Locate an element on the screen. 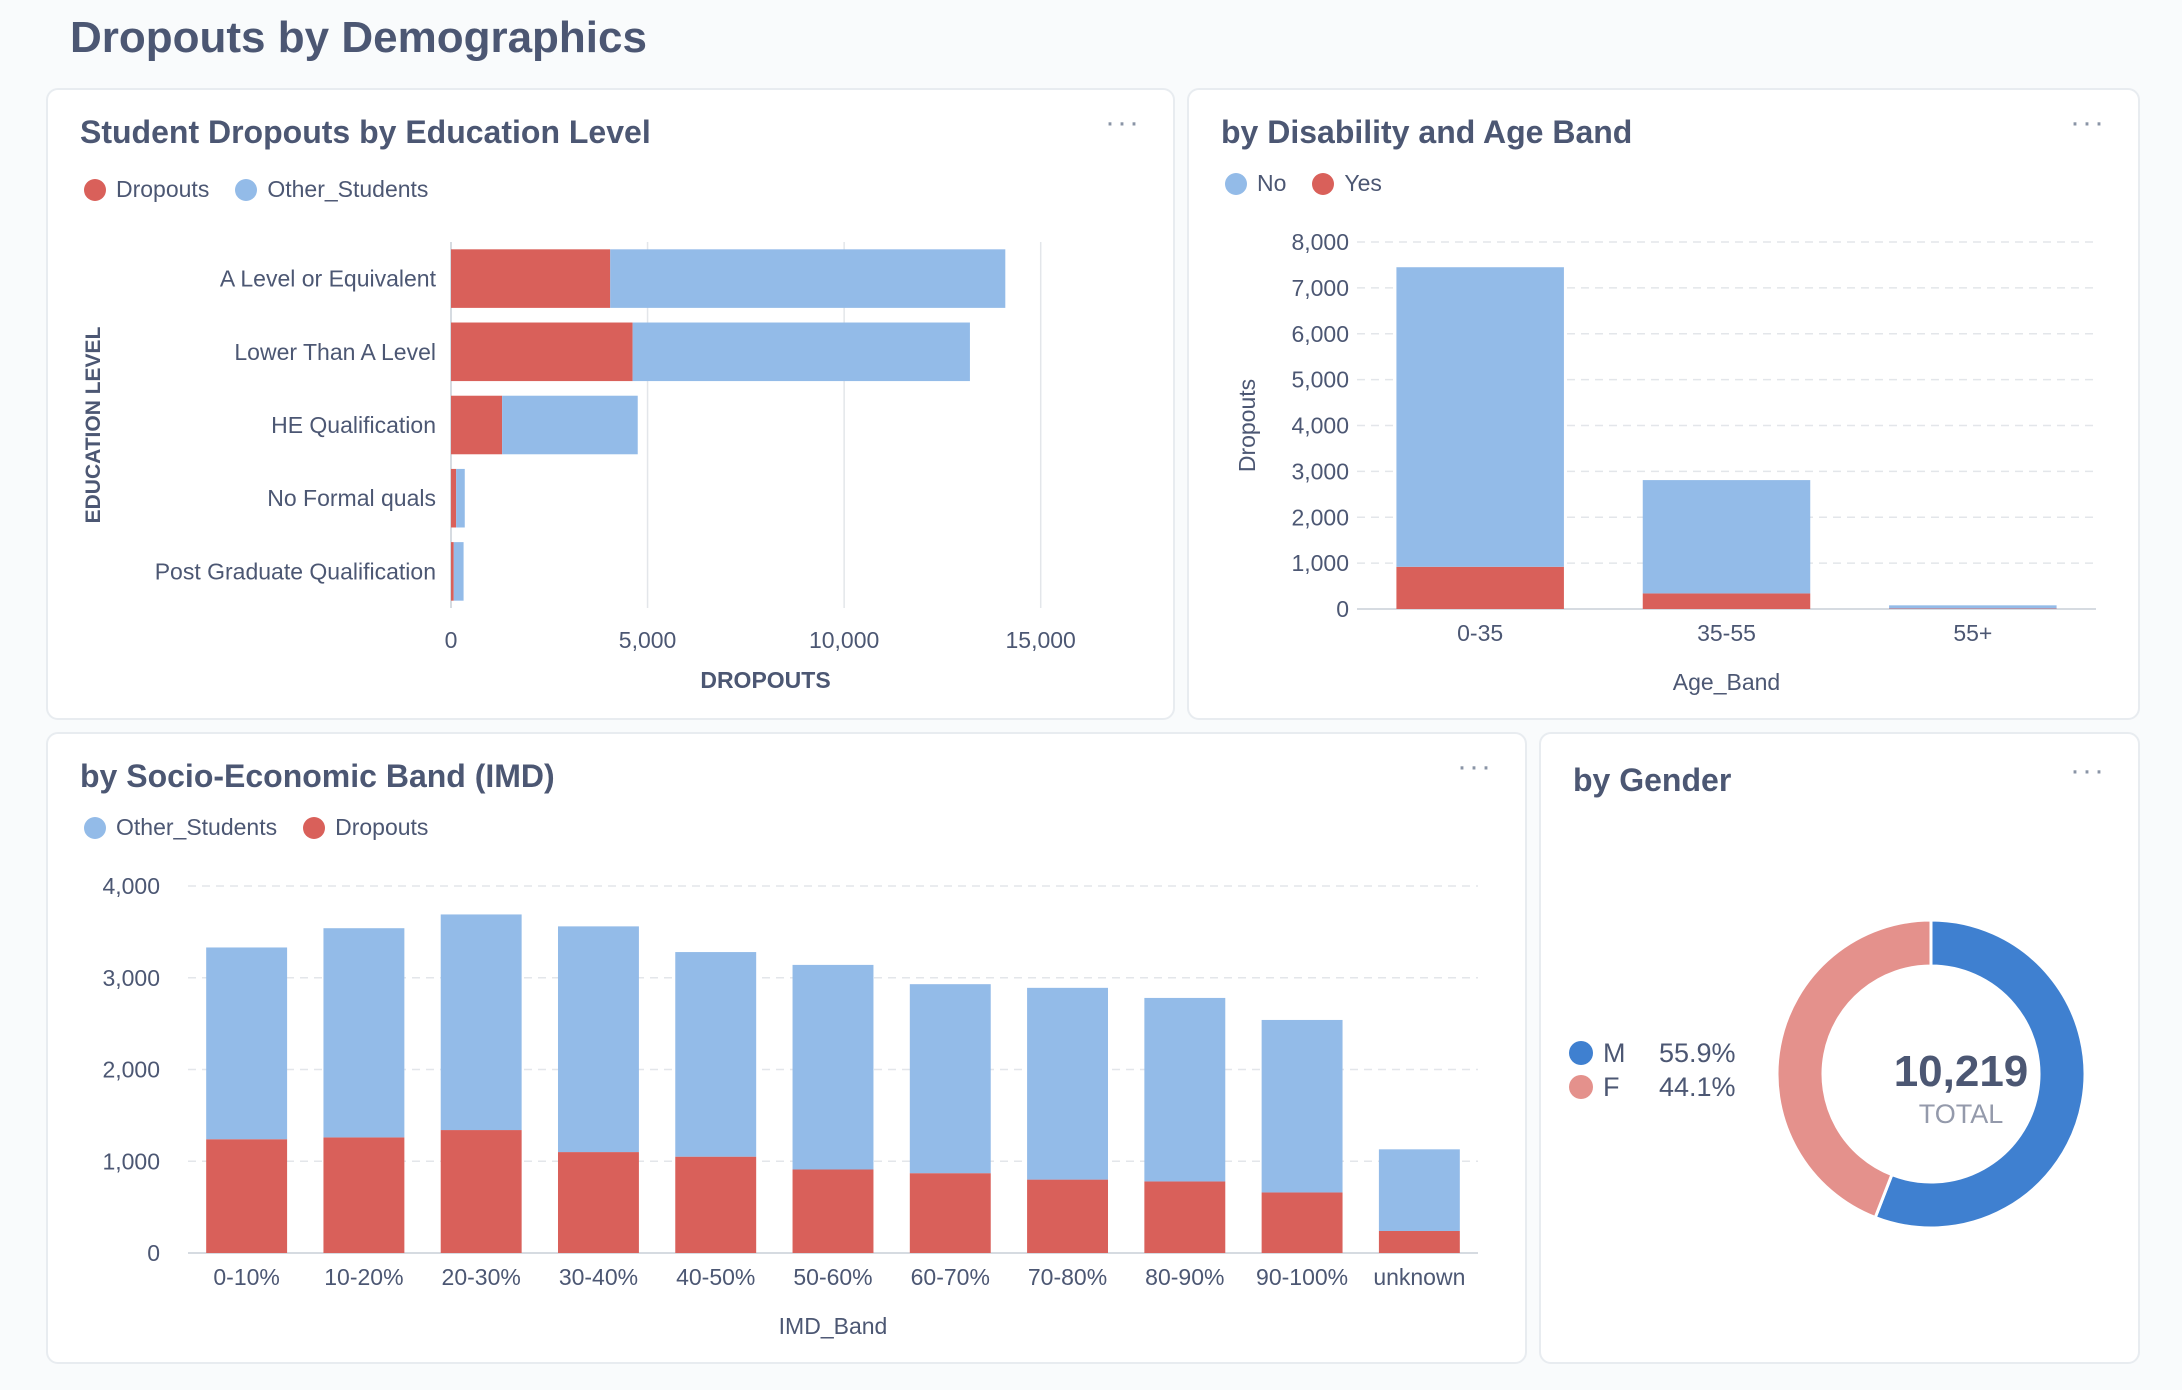 The width and height of the screenshot is (2182, 1390). chart-legend: No Yes is located at coordinates (1303, 183).